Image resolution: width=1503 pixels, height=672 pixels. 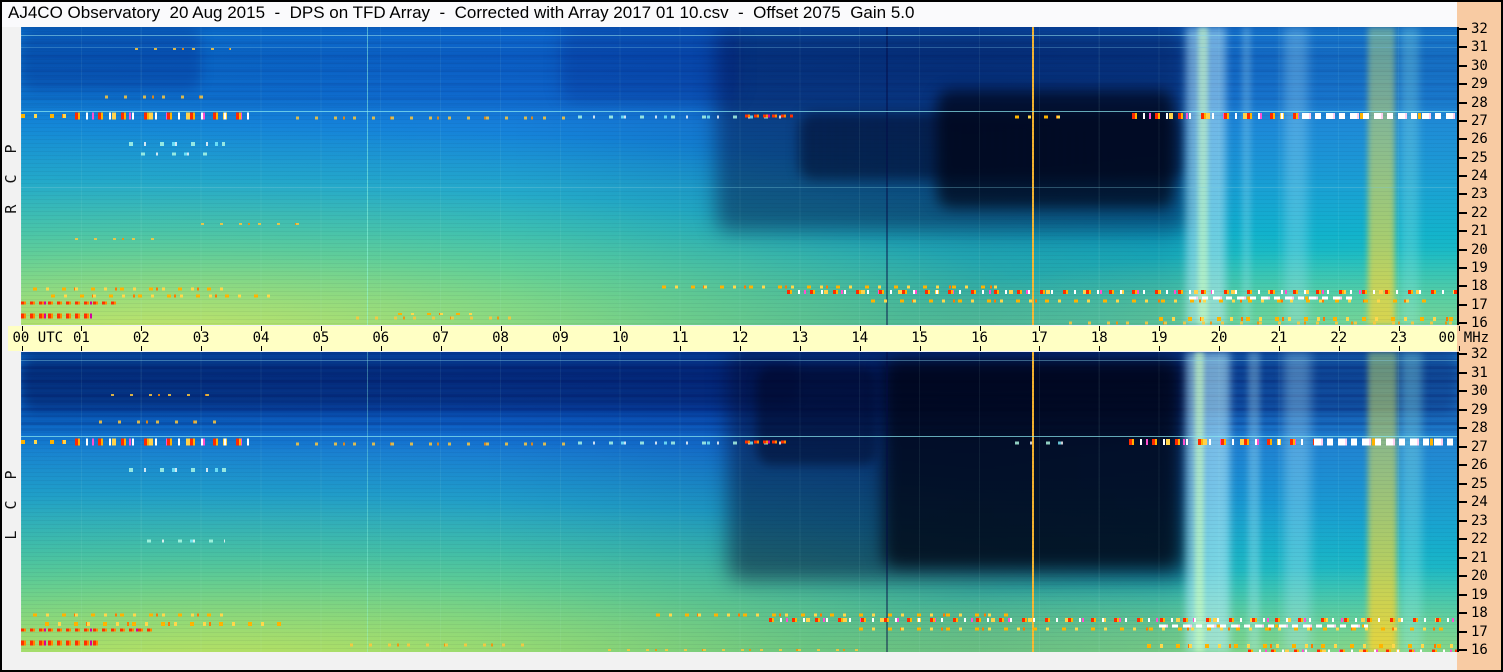 I want to click on frequency-tick-label: 17, so click(x=1479, y=304).